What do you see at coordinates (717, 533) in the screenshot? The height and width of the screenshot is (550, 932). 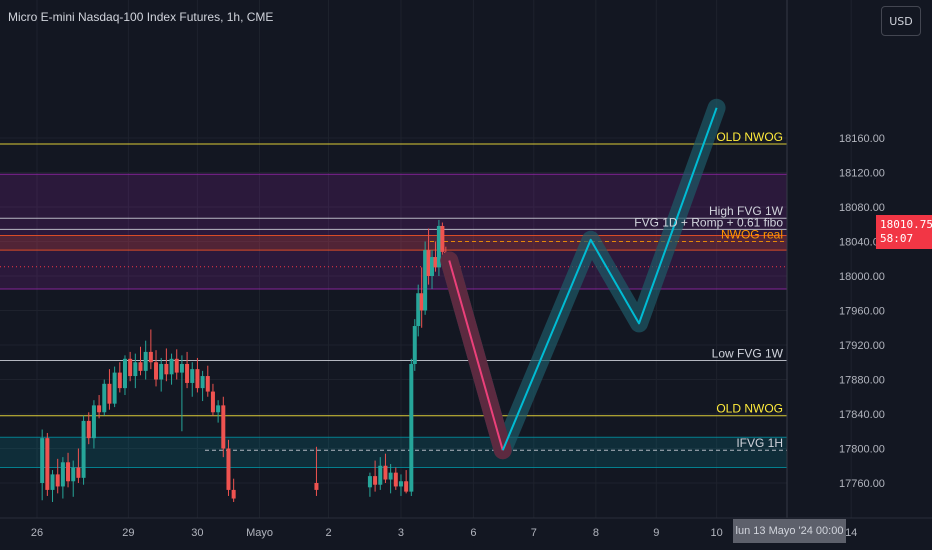 I see `time-tick-label: 10` at bounding box center [717, 533].